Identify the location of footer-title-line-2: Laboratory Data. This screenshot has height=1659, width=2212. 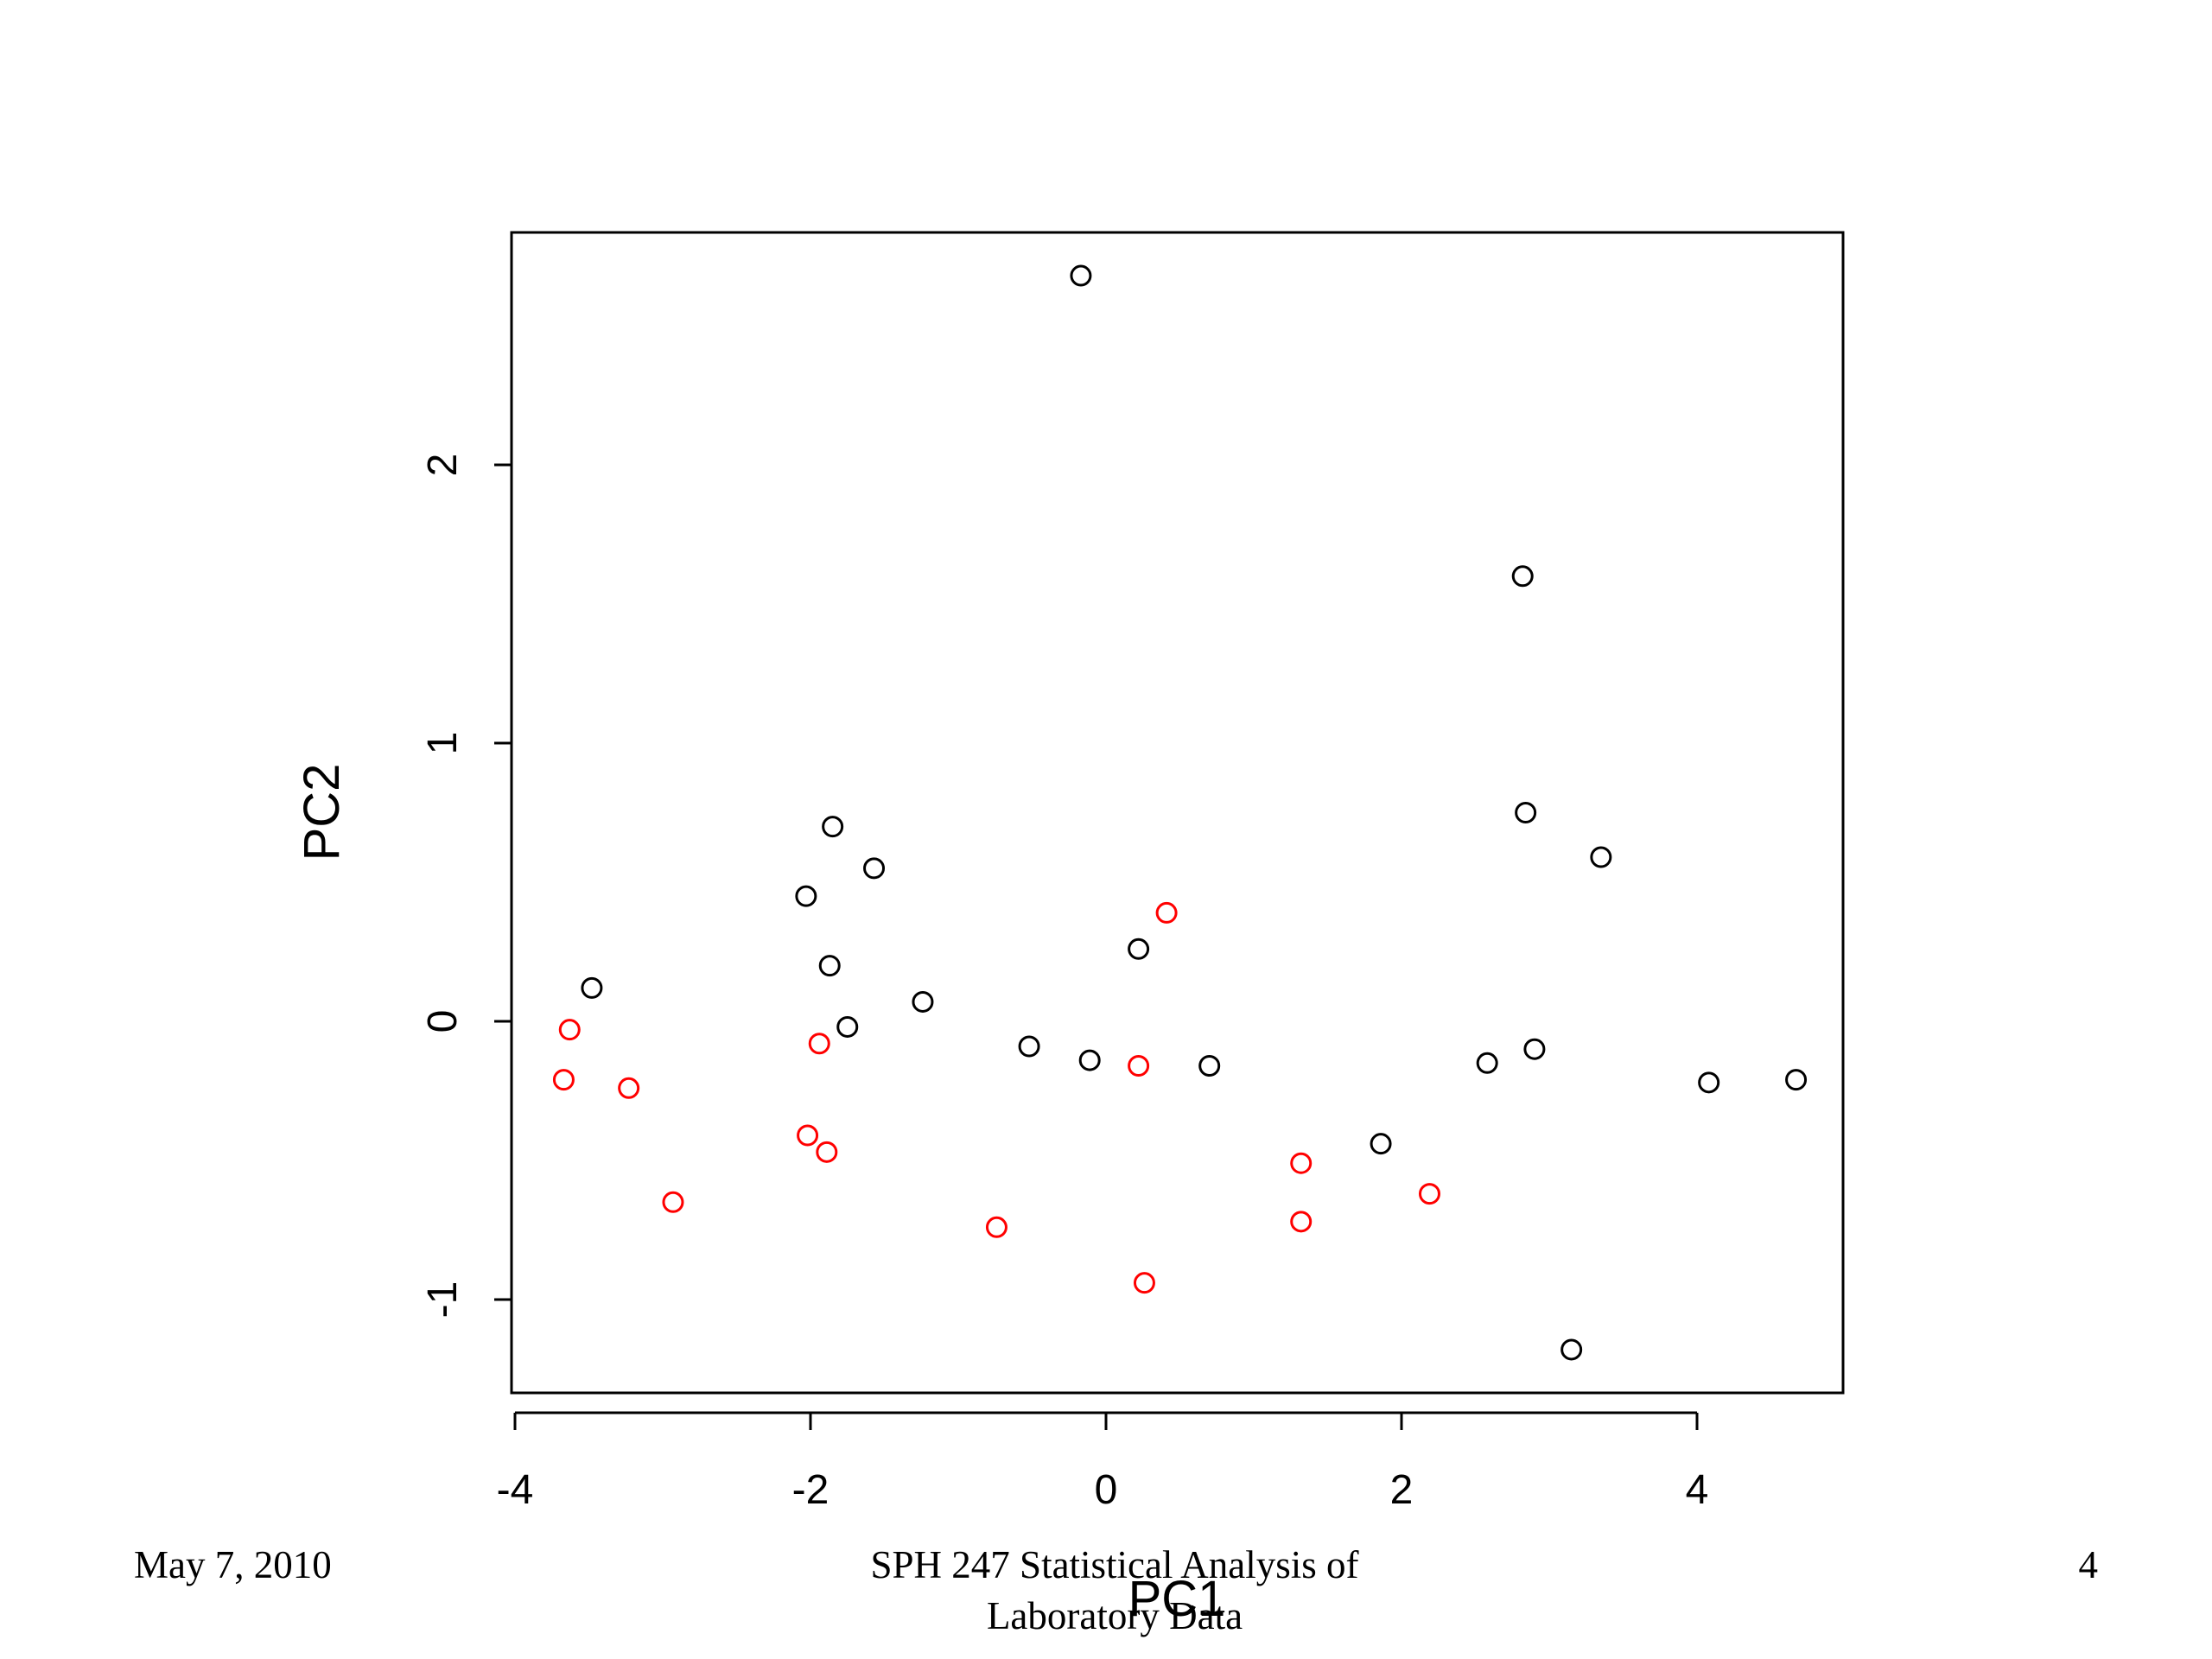
(1114, 1615).